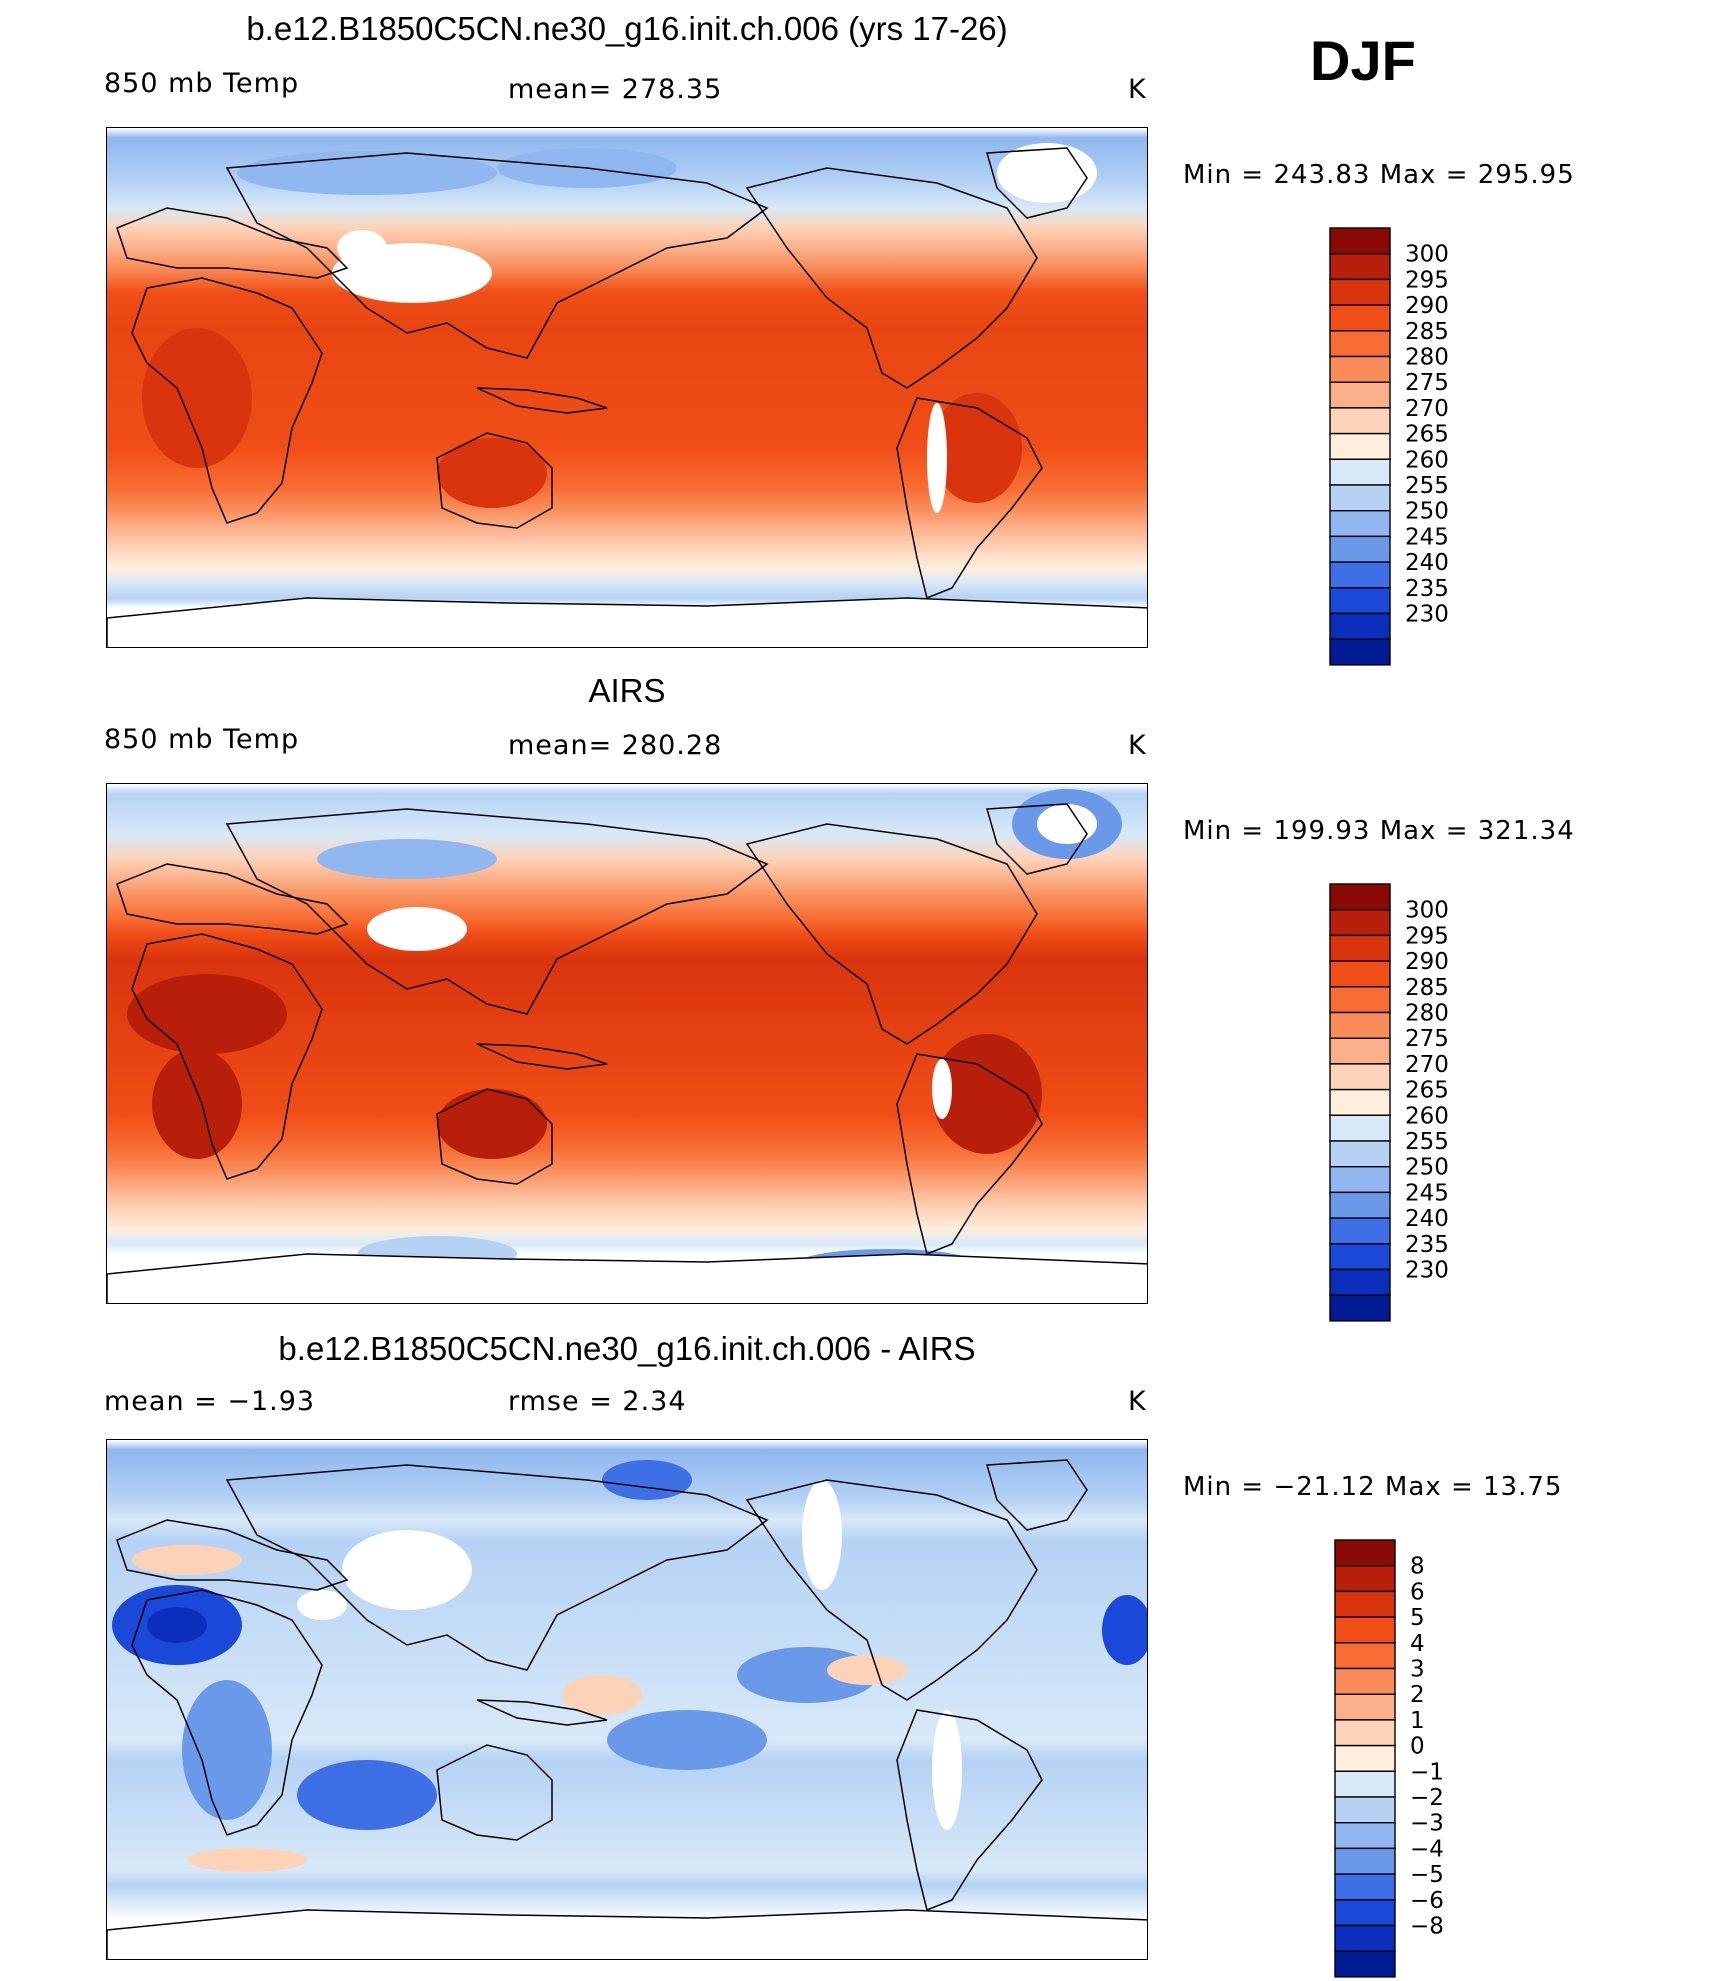 The height and width of the screenshot is (1981, 1710). I want to click on colorbar-tick-label: −8, so click(1427, 1927).